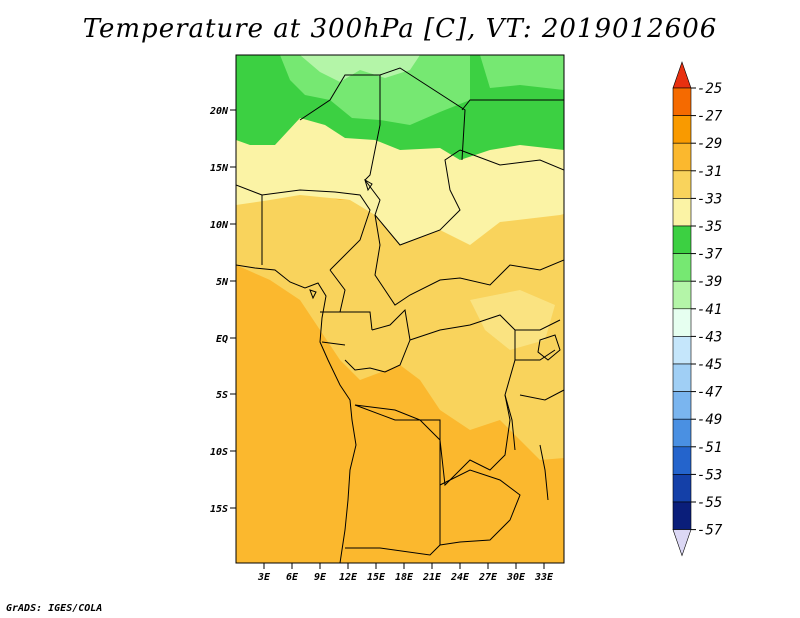 This screenshot has width=800, height=618. Describe the element at coordinates (460, 577) in the screenshot. I see `lon-label: 24E` at that location.